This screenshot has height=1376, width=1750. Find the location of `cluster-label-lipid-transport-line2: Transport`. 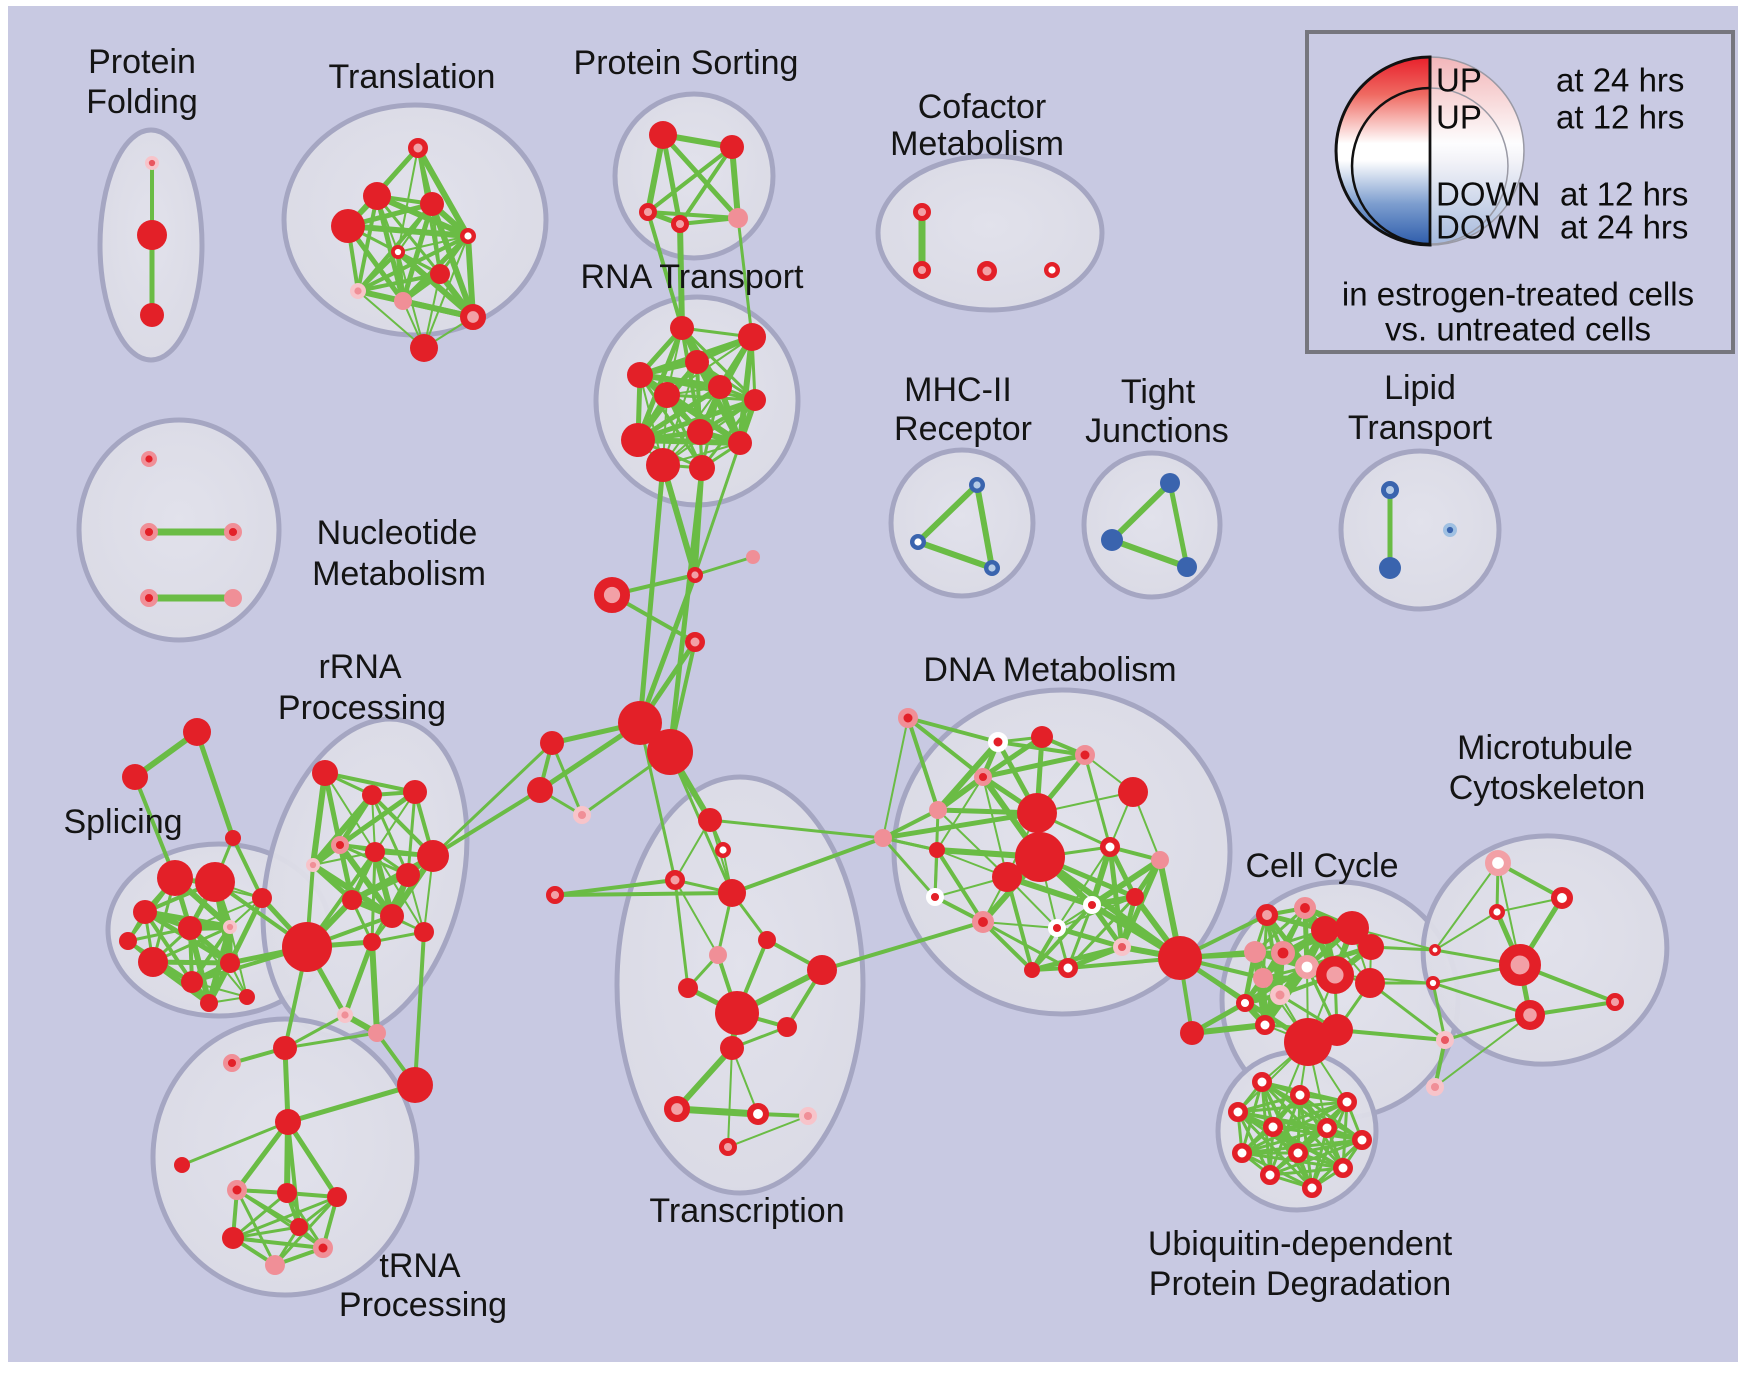

cluster-label-lipid-transport-line2: Transport is located at coordinates (1420, 428).